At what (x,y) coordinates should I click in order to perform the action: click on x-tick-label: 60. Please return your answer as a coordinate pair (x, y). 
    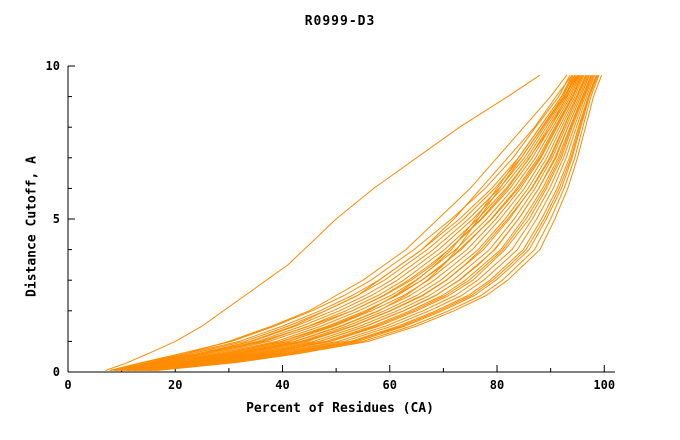
    Looking at the image, I should click on (390, 385).